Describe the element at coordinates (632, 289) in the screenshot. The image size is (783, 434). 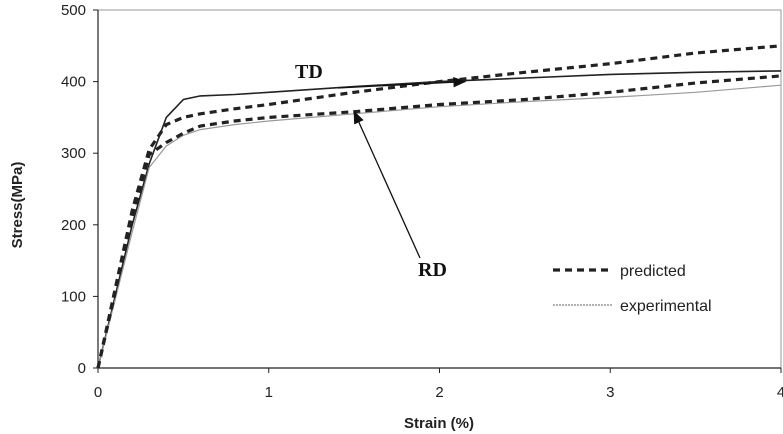
I see `legend: predicted experimental` at that location.